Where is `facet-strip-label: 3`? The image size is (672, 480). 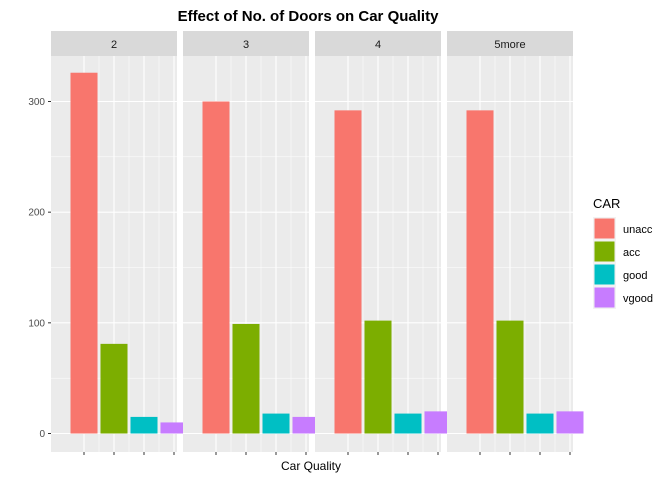 facet-strip-label: 3 is located at coordinates (246, 45).